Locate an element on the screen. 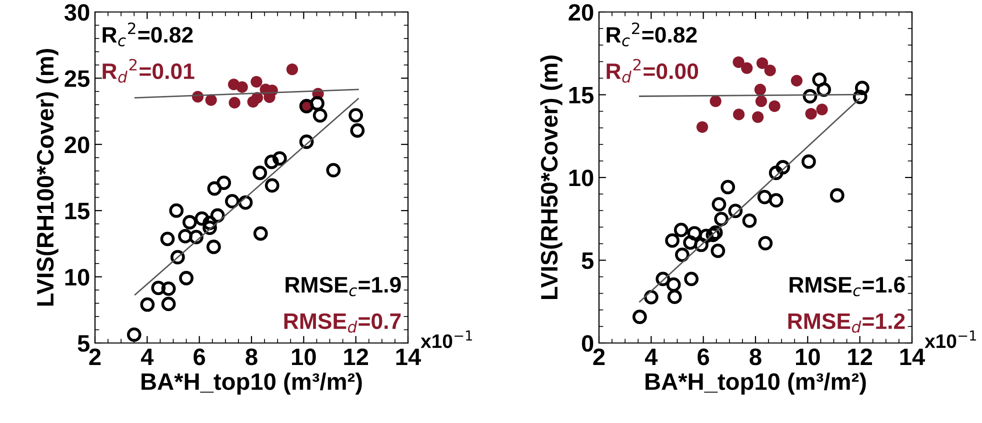  y-axis-title: LVIS(RH100*Cover) (m) is located at coordinates (47, 177).